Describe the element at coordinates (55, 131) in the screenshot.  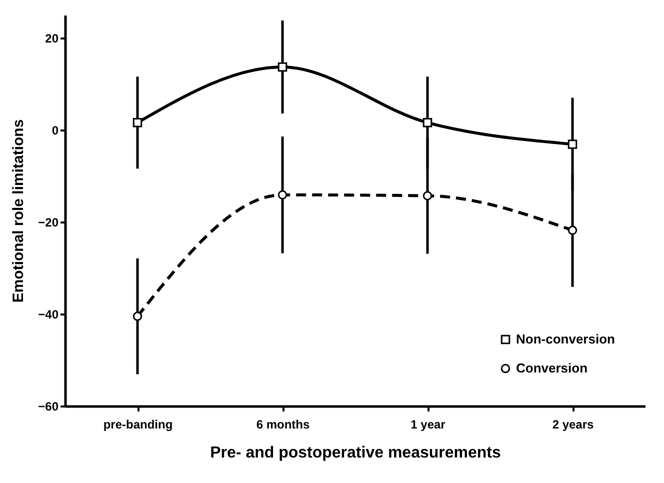
I see `y-tick-label: 0` at that location.